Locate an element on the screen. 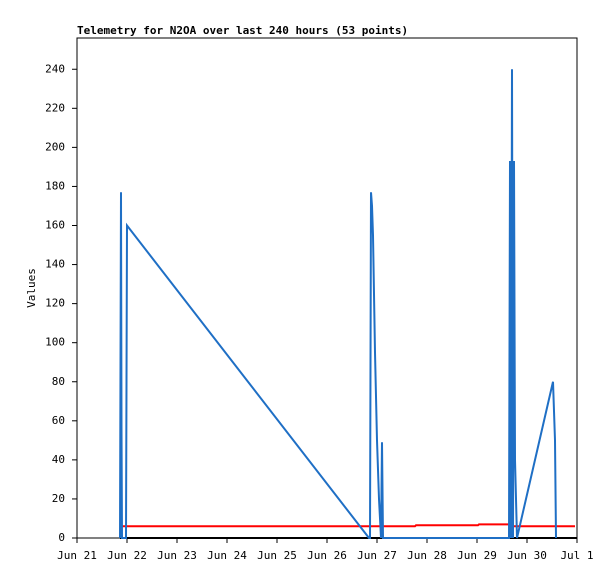 Image resolution: width=615 pixels, height=579 pixels. x-tick-label: Jun 30 is located at coordinates (527, 555).